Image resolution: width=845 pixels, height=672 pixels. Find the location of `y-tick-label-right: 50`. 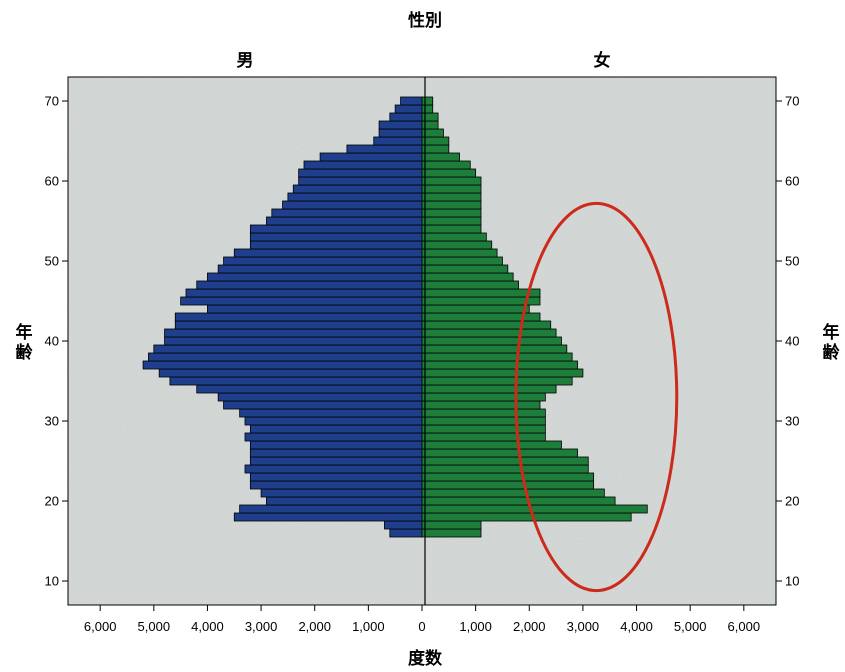

y-tick-label-right: 50 is located at coordinates (792, 261).